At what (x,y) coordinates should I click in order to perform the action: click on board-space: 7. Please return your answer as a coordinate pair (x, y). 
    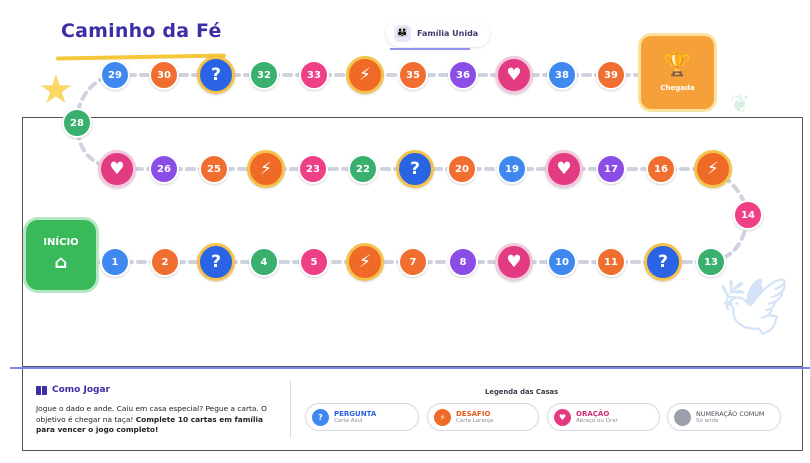
    Looking at the image, I should click on (413, 262).